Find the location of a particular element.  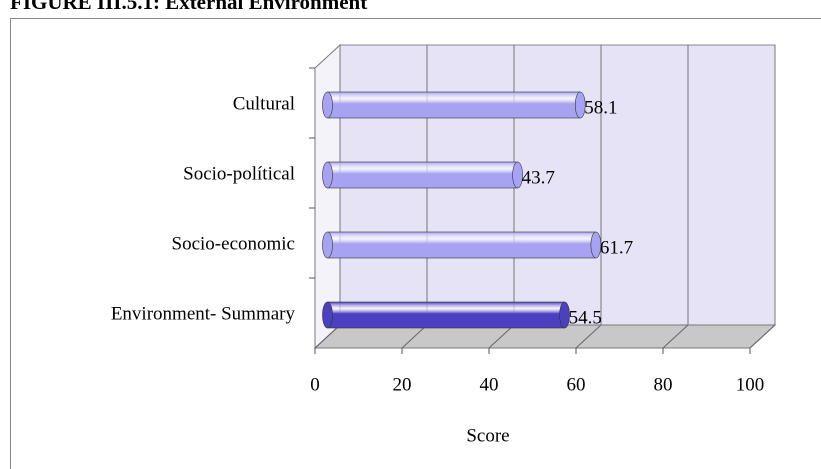

x-axis-label: Score is located at coordinates (487, 435).